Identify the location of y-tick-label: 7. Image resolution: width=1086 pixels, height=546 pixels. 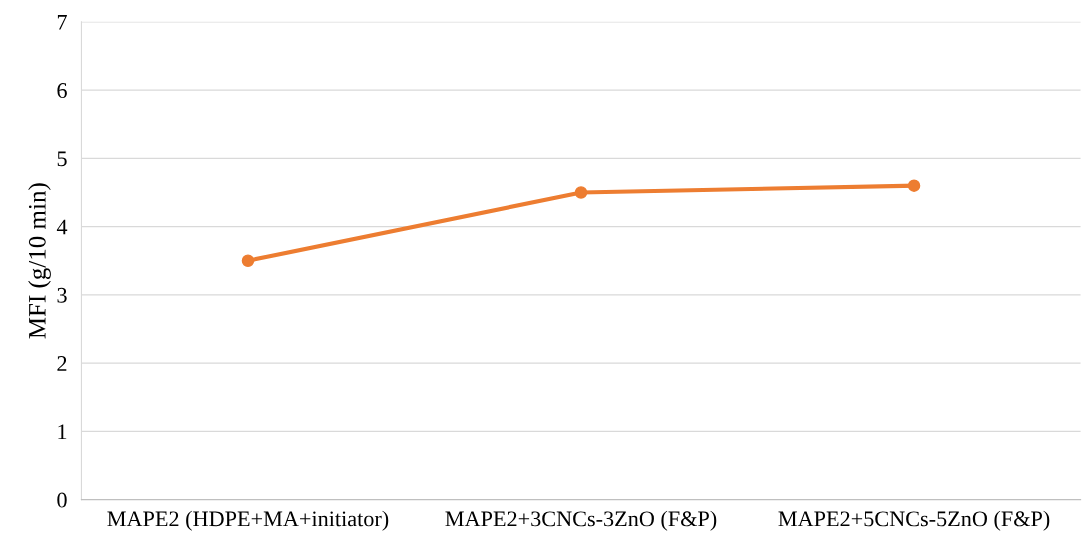
(62, 22).